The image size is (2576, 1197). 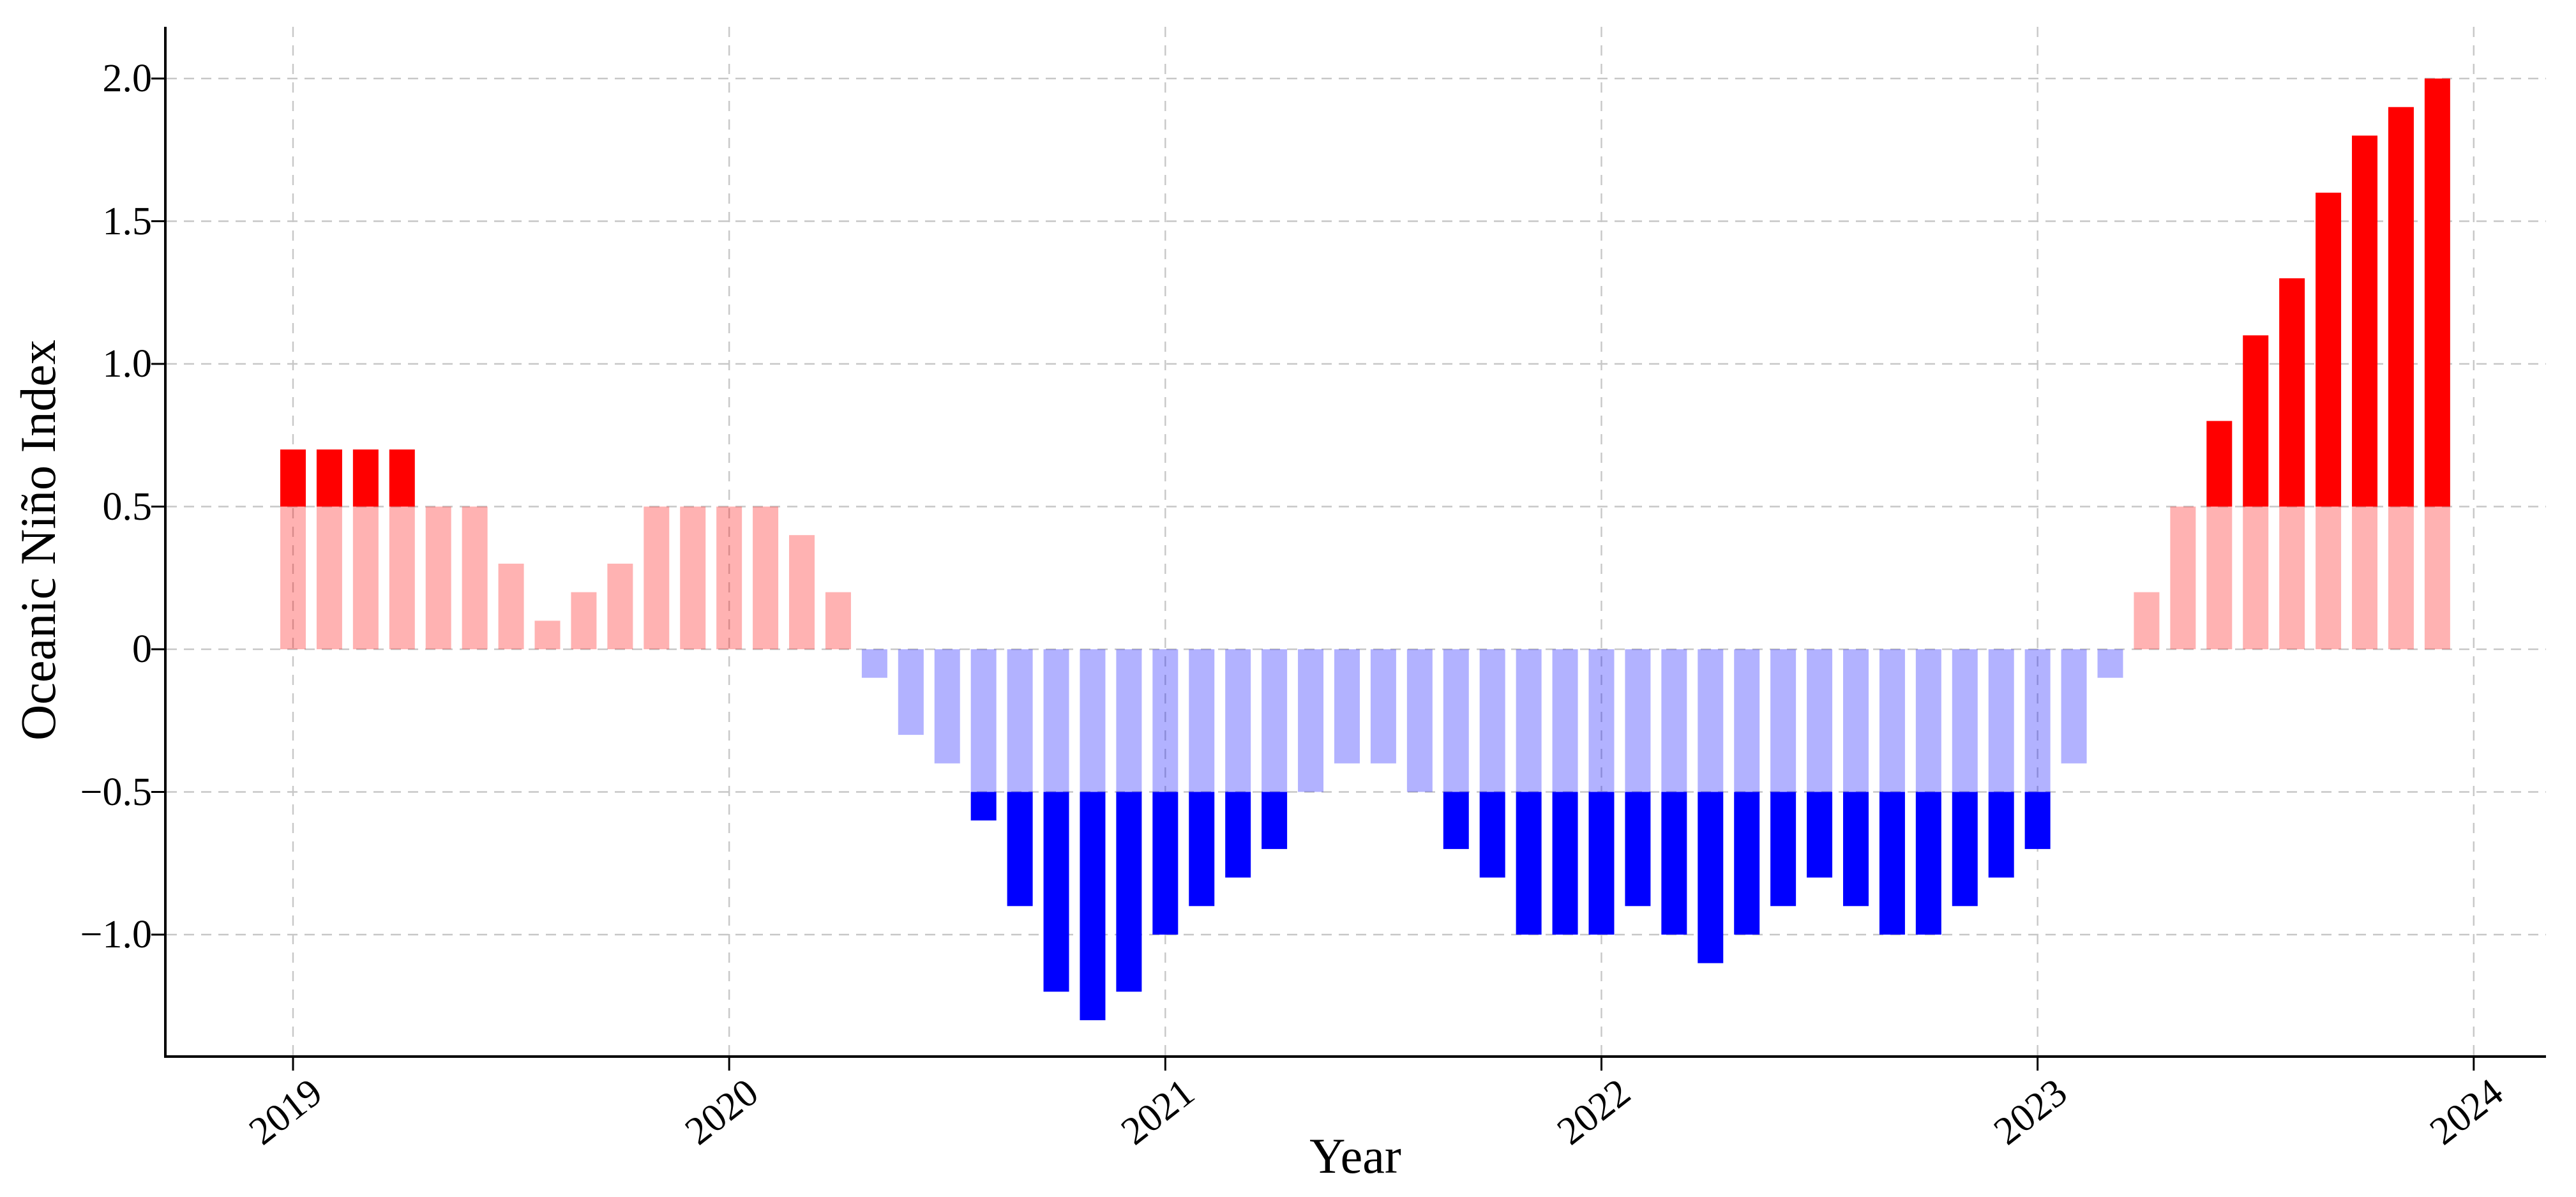 What do you see at coordinates (116, 792) in the screenshot?
I see `y-tick-label-−0.5: −0.5` at bounding box center [116, 792].